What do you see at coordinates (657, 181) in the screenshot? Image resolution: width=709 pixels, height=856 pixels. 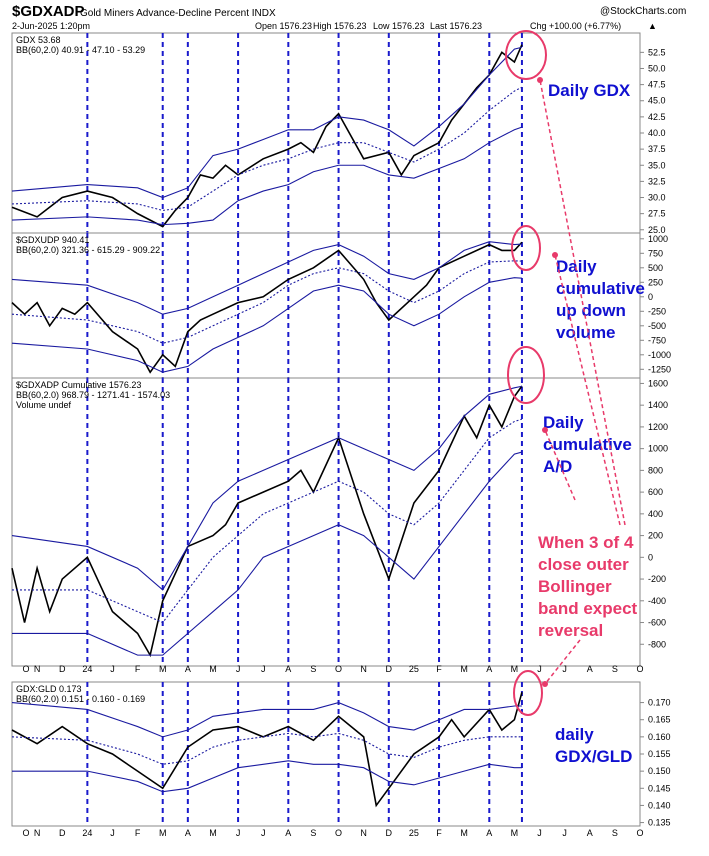 I see `y-tick-label: 32.5` at bounding box center [657, 181].